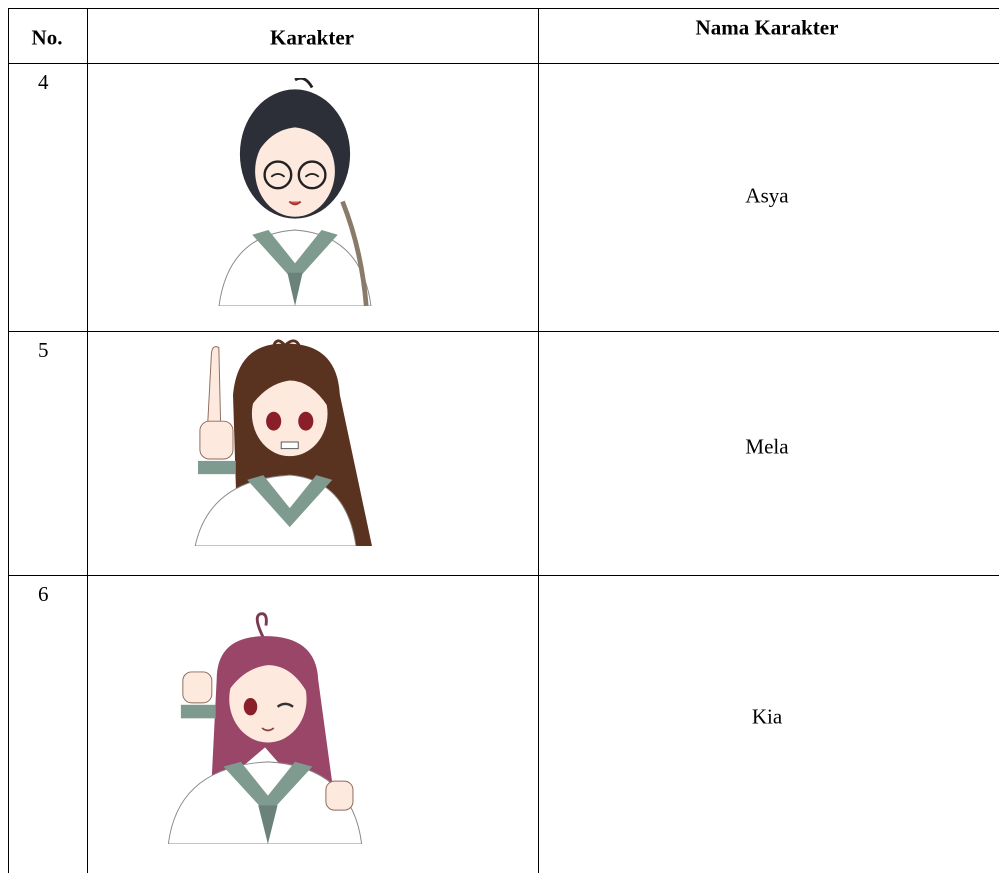  What do you see at coordinates (43, 82) in the screenshot?
I see `row-number: 4` at bounding box center [43, 82].